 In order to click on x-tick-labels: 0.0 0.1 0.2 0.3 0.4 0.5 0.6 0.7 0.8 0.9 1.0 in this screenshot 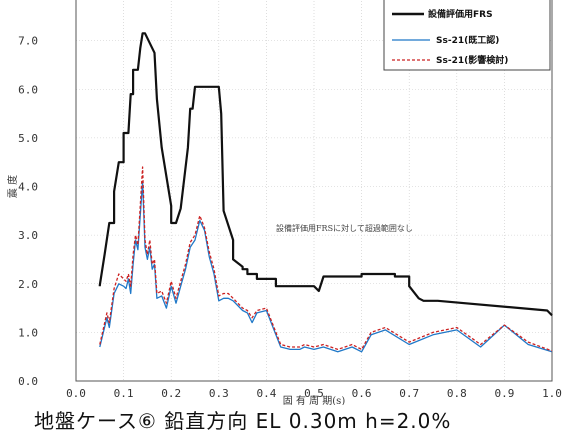, I will do `click(314, 393)`.